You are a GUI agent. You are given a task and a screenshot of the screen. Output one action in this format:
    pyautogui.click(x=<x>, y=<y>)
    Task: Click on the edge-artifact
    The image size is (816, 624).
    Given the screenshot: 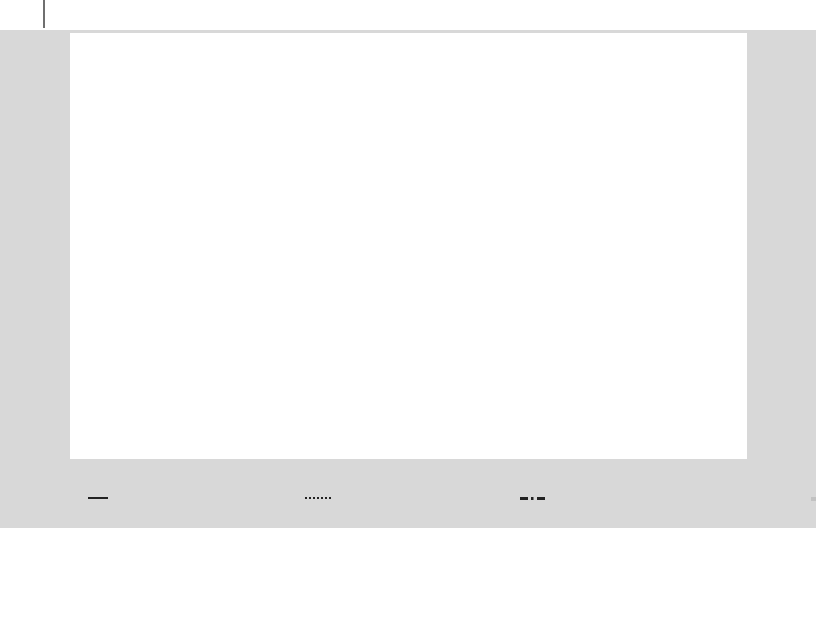 What is the action you would take?
    pyautogui.click(x=813, y=499)
    